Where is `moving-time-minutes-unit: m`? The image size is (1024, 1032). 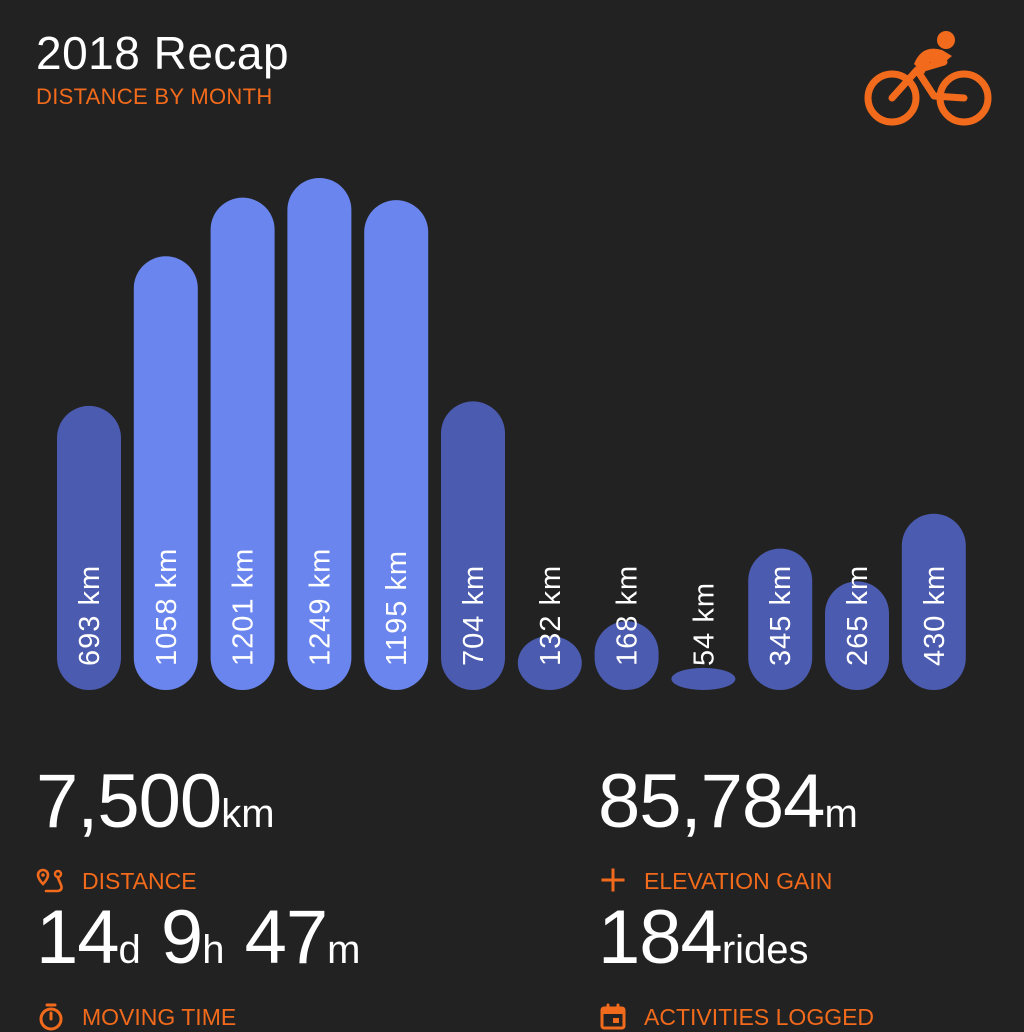 moving-time-minutes-unit: m is located at coordinates (344, 950).